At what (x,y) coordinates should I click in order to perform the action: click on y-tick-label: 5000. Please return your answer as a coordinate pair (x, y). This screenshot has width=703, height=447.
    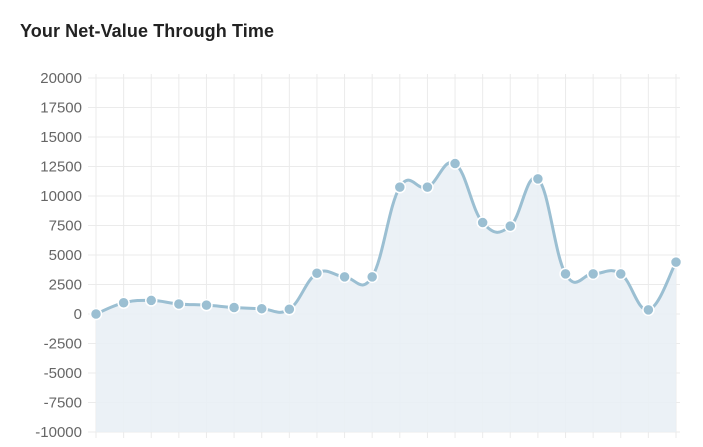
    Looking at the image, I should click on (65, 255).